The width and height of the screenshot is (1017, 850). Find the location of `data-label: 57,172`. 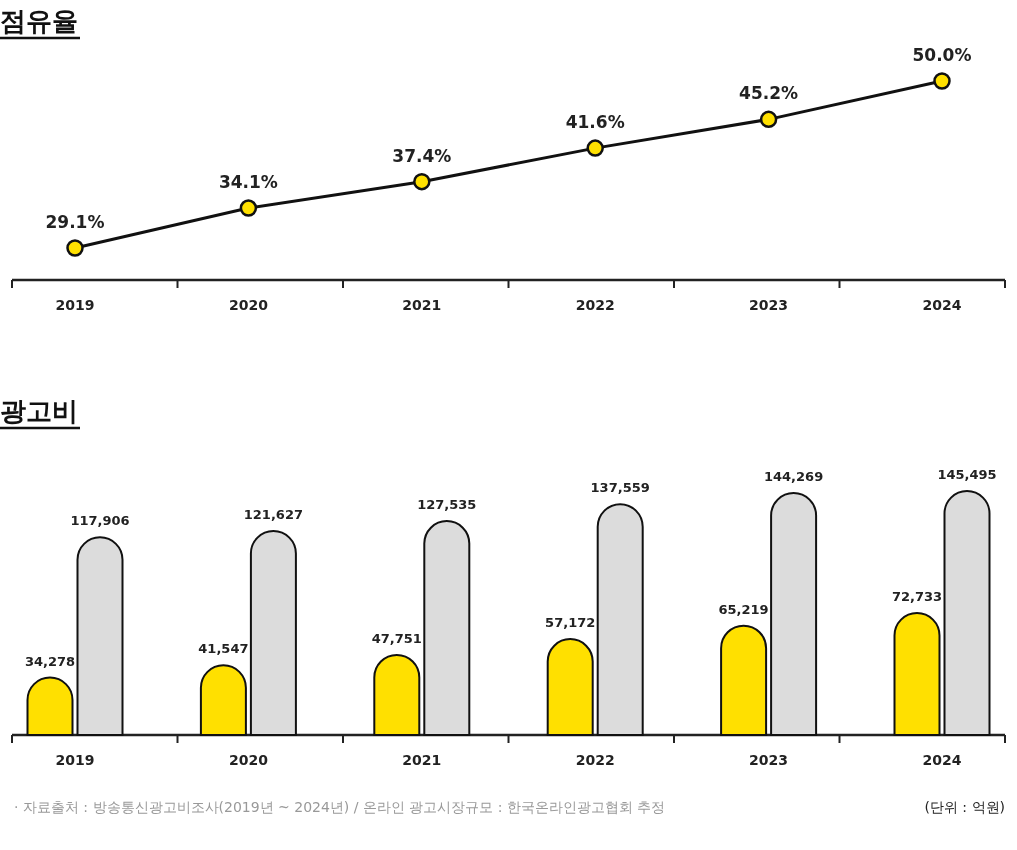

data-label: 57,172 is located at coordinates (570, 623).